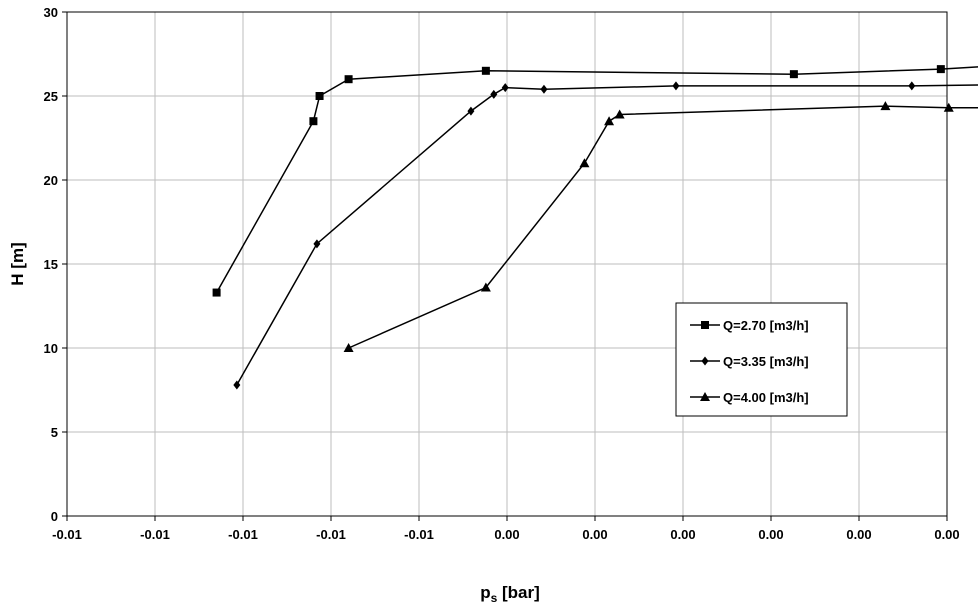 The width and height of the screenshot is (978, 613). Describe the element at coordinates (494, 598) in the screenshot. I see `x-axis-title-subscript: s` at that location.